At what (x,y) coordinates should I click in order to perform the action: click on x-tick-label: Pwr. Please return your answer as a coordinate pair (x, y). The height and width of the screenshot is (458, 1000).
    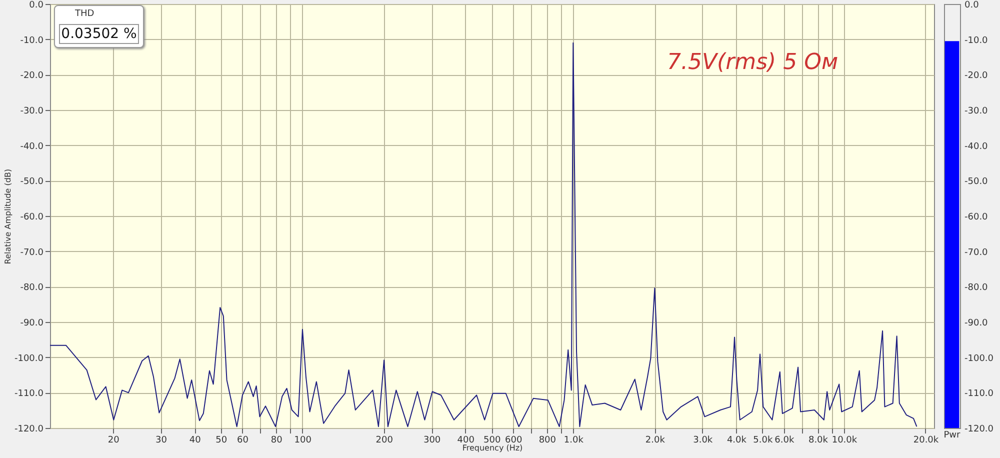
    Looking at the image, I should click on (952, 435).